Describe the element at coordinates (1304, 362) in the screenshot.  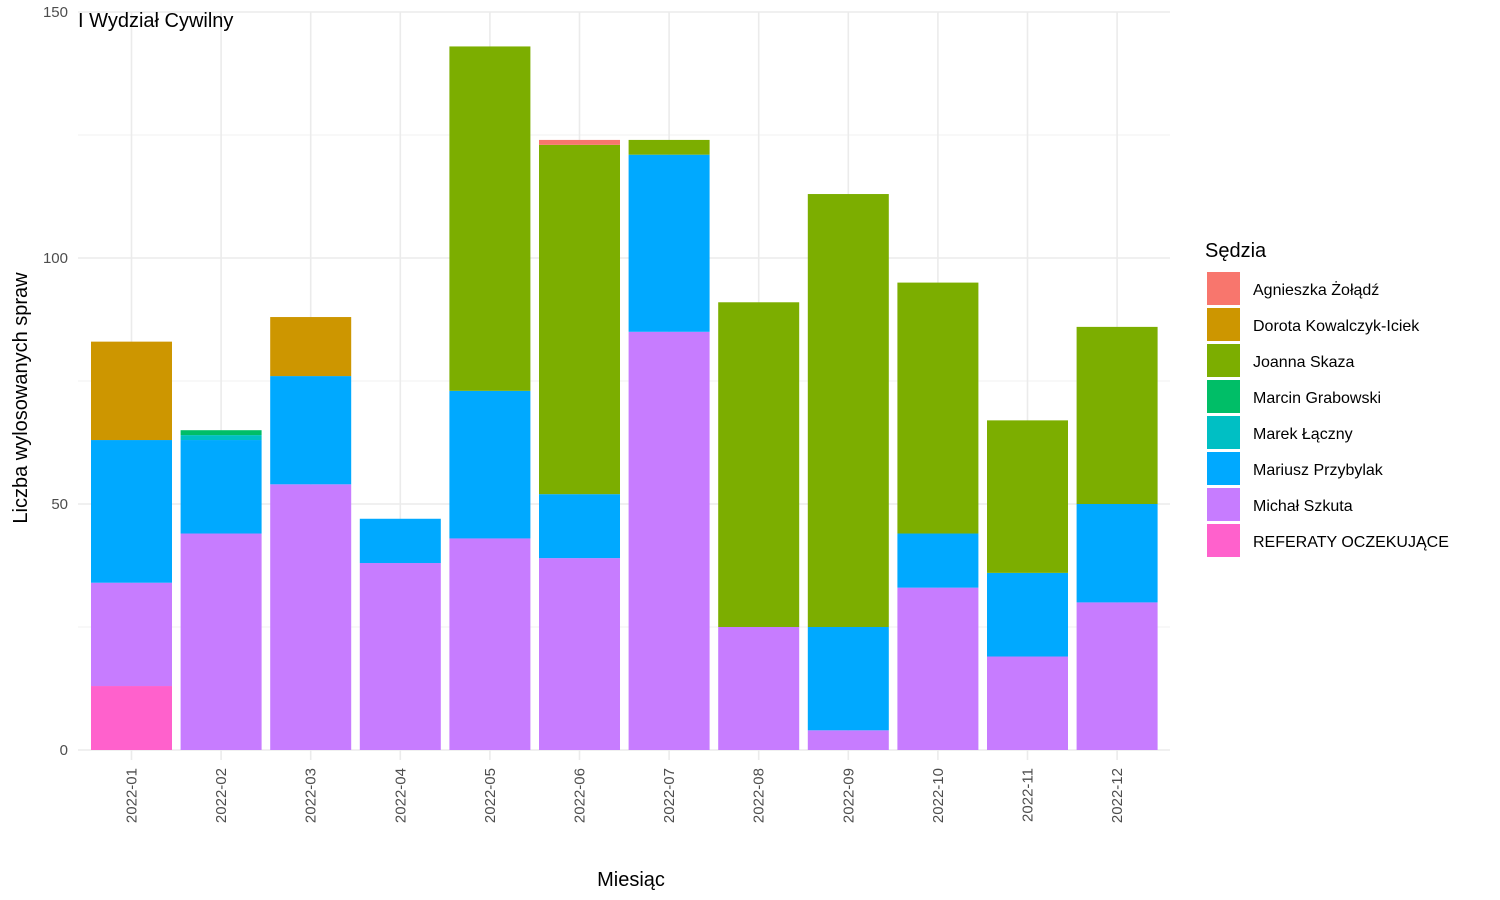
I see `legend-label: Joanna Skaza` at that location.